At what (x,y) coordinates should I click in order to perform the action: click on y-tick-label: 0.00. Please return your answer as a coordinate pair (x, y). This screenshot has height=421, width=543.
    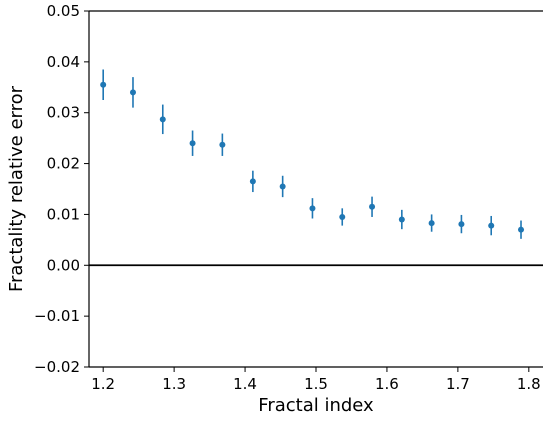
    Looking at the image, I should click on (63, 265).